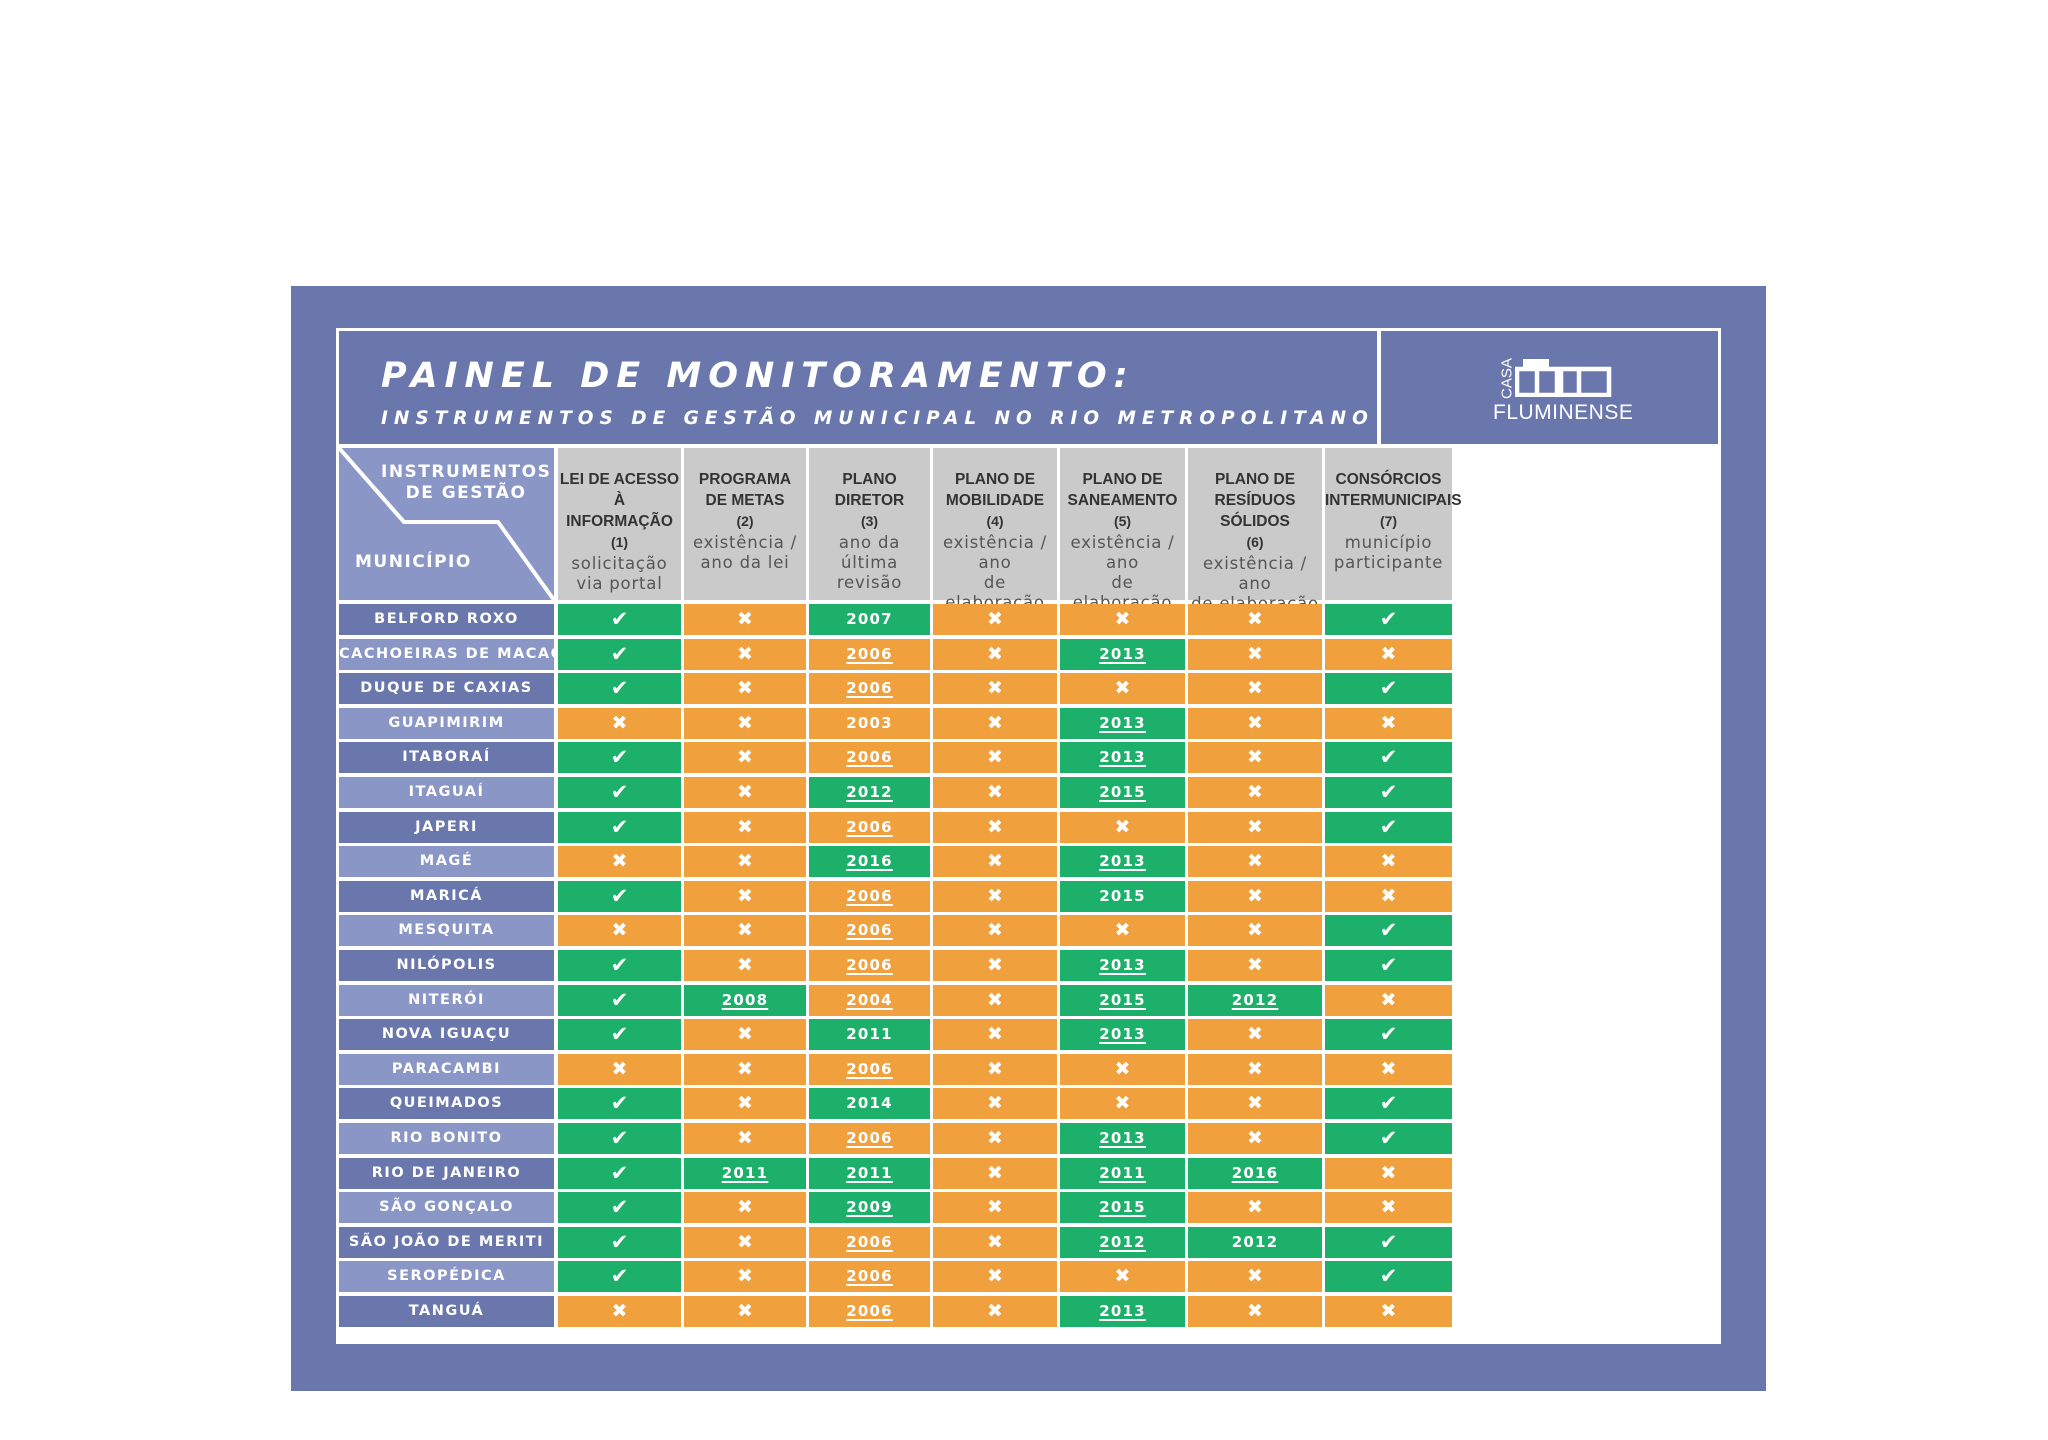 The image size is (2048, 1440). I want to click on municipality-label: TANGUÁ, so click(446, 1311).